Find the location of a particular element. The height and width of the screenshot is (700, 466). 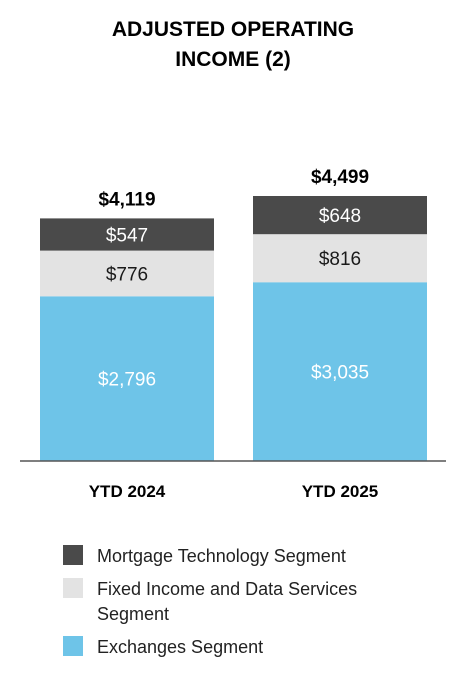

data-label-ytd-2025-mortgage-technology-segment: $648 is located at coordinates (340, 216).